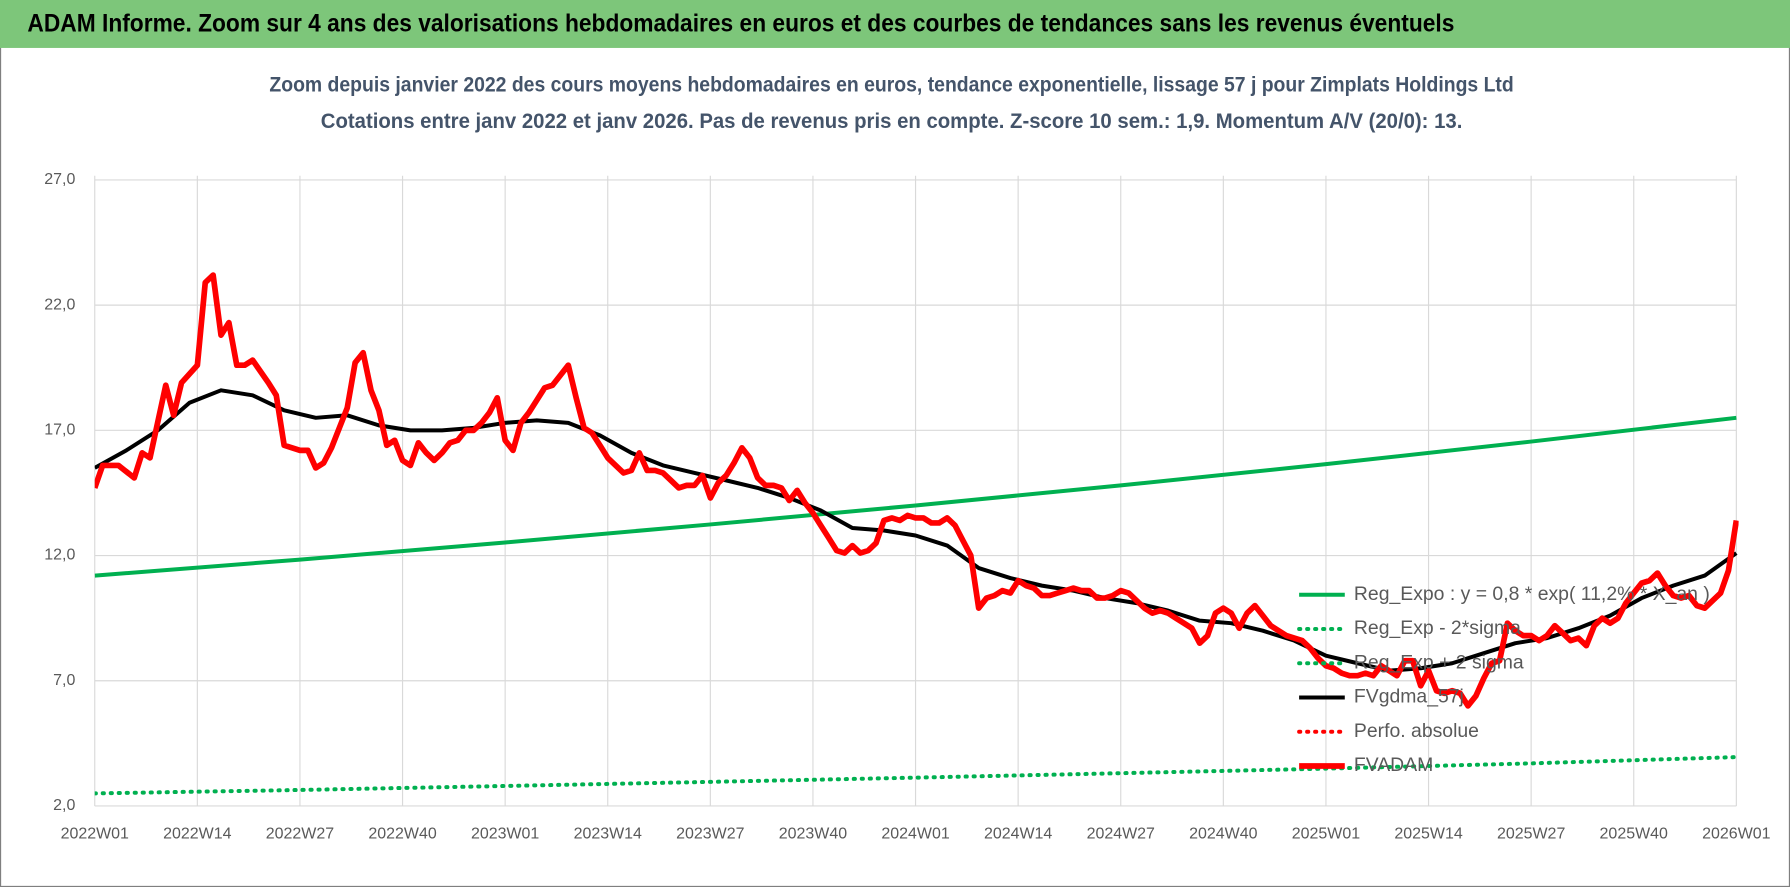 This screenshot has height=887, width=1790. What do you see at coordinates (59, 555) in the screenshot?
I see `y-tick-label: 12,0` at bounding box center [59, 555].